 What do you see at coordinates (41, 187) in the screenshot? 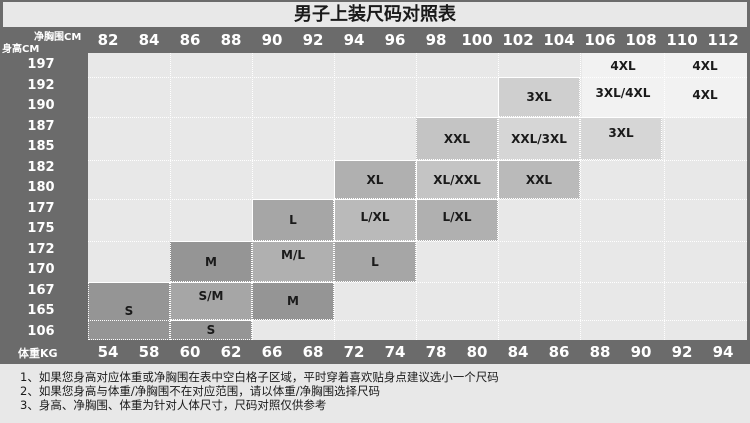
I see `height-tick: 180` at bounding box center [41, 187].